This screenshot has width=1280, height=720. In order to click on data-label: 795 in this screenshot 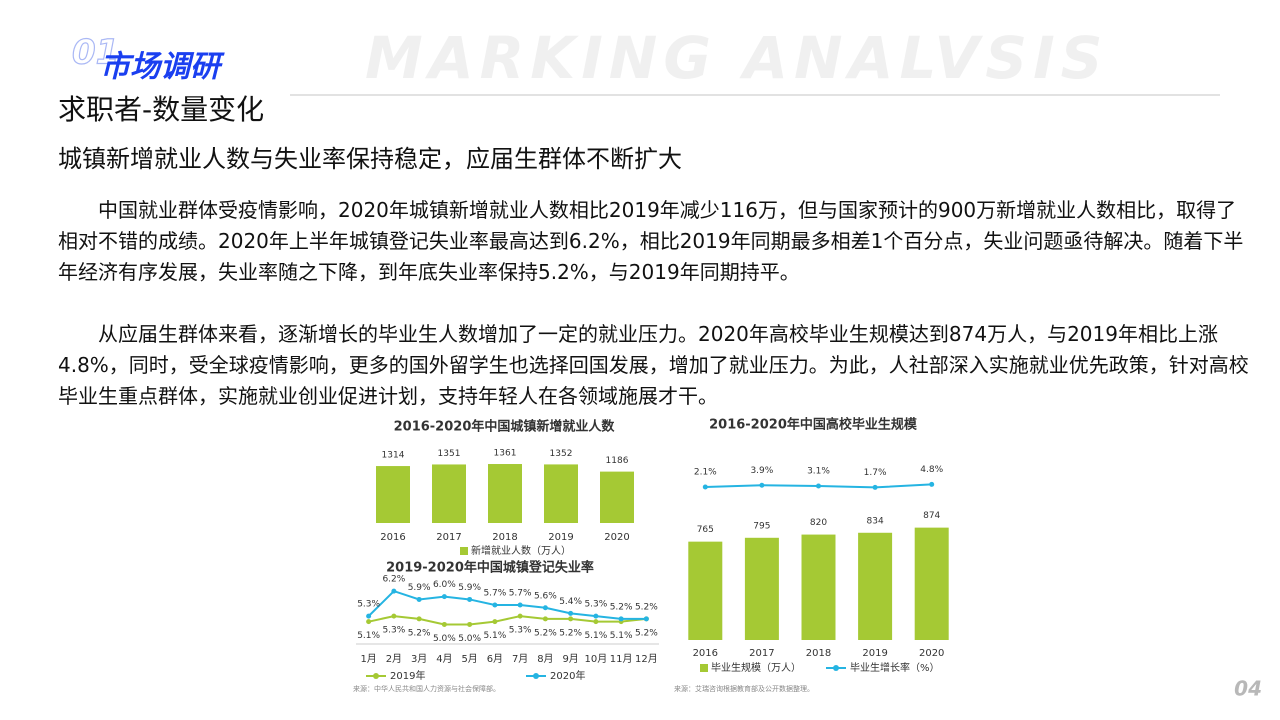, I will do `click(761, 526)`.